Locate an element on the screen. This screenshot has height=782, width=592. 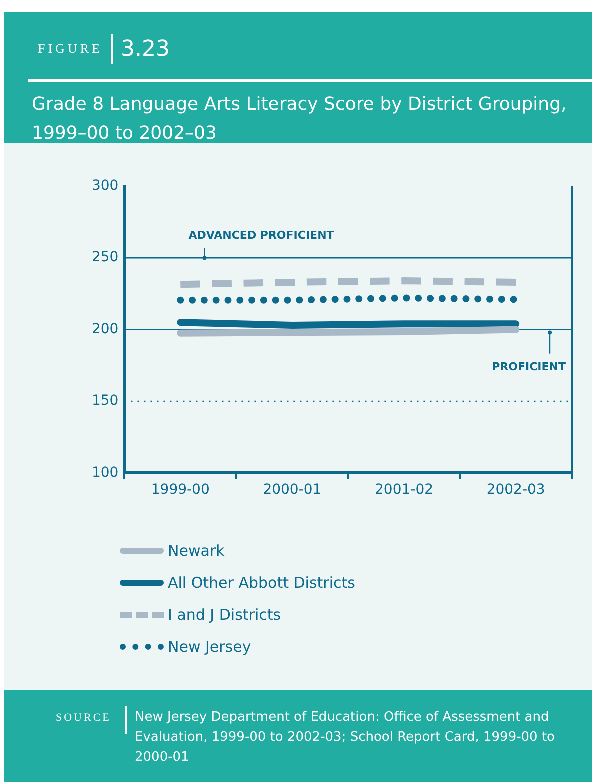
y-tick-label: 150 is located at coordinates (105, 401).